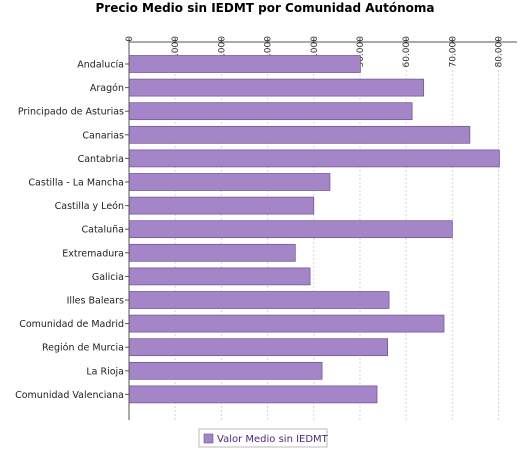 This screenshot has width=525, height=450. Describe the element at coordinates (500, 52) in the screenshot. I see `x-tick-label: 80.000` at that location.